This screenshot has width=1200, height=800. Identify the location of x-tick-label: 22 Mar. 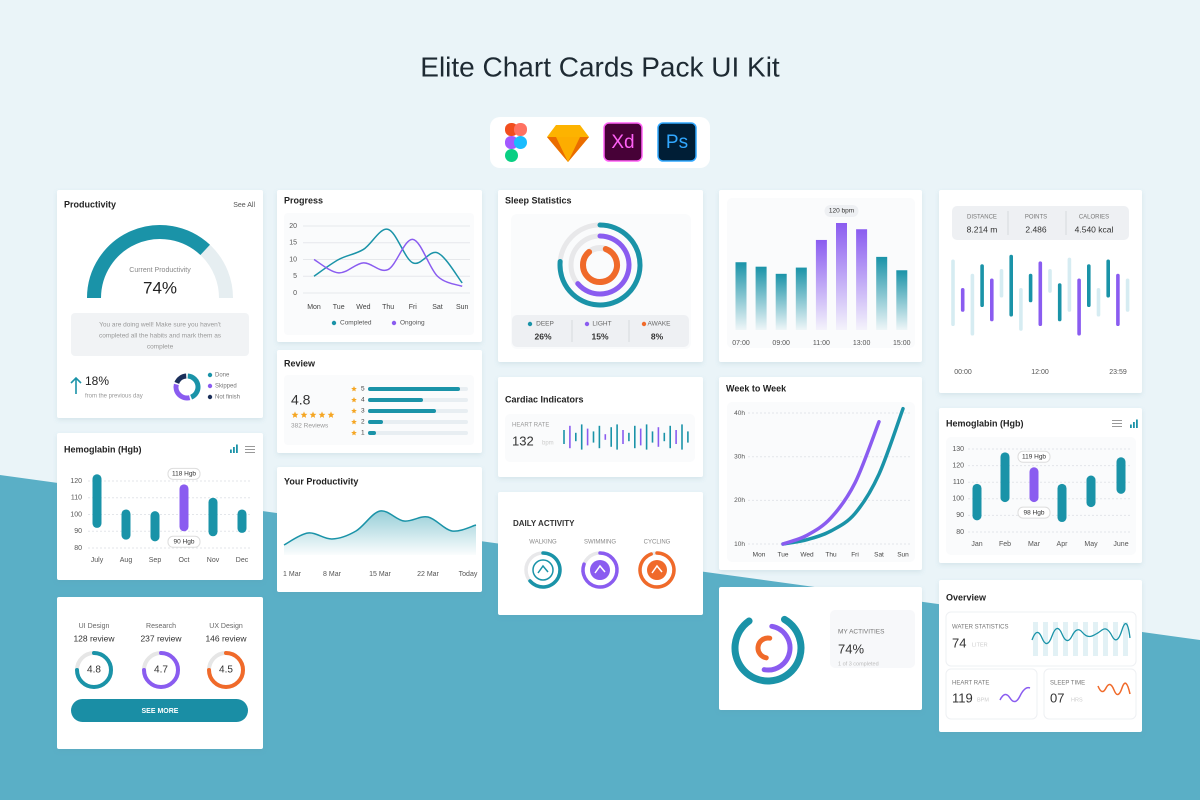
(428, 574).